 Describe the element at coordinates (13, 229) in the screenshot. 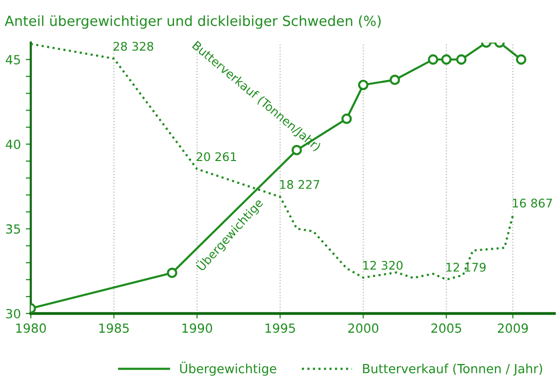

I see `y-tick-label: 35` at that location.